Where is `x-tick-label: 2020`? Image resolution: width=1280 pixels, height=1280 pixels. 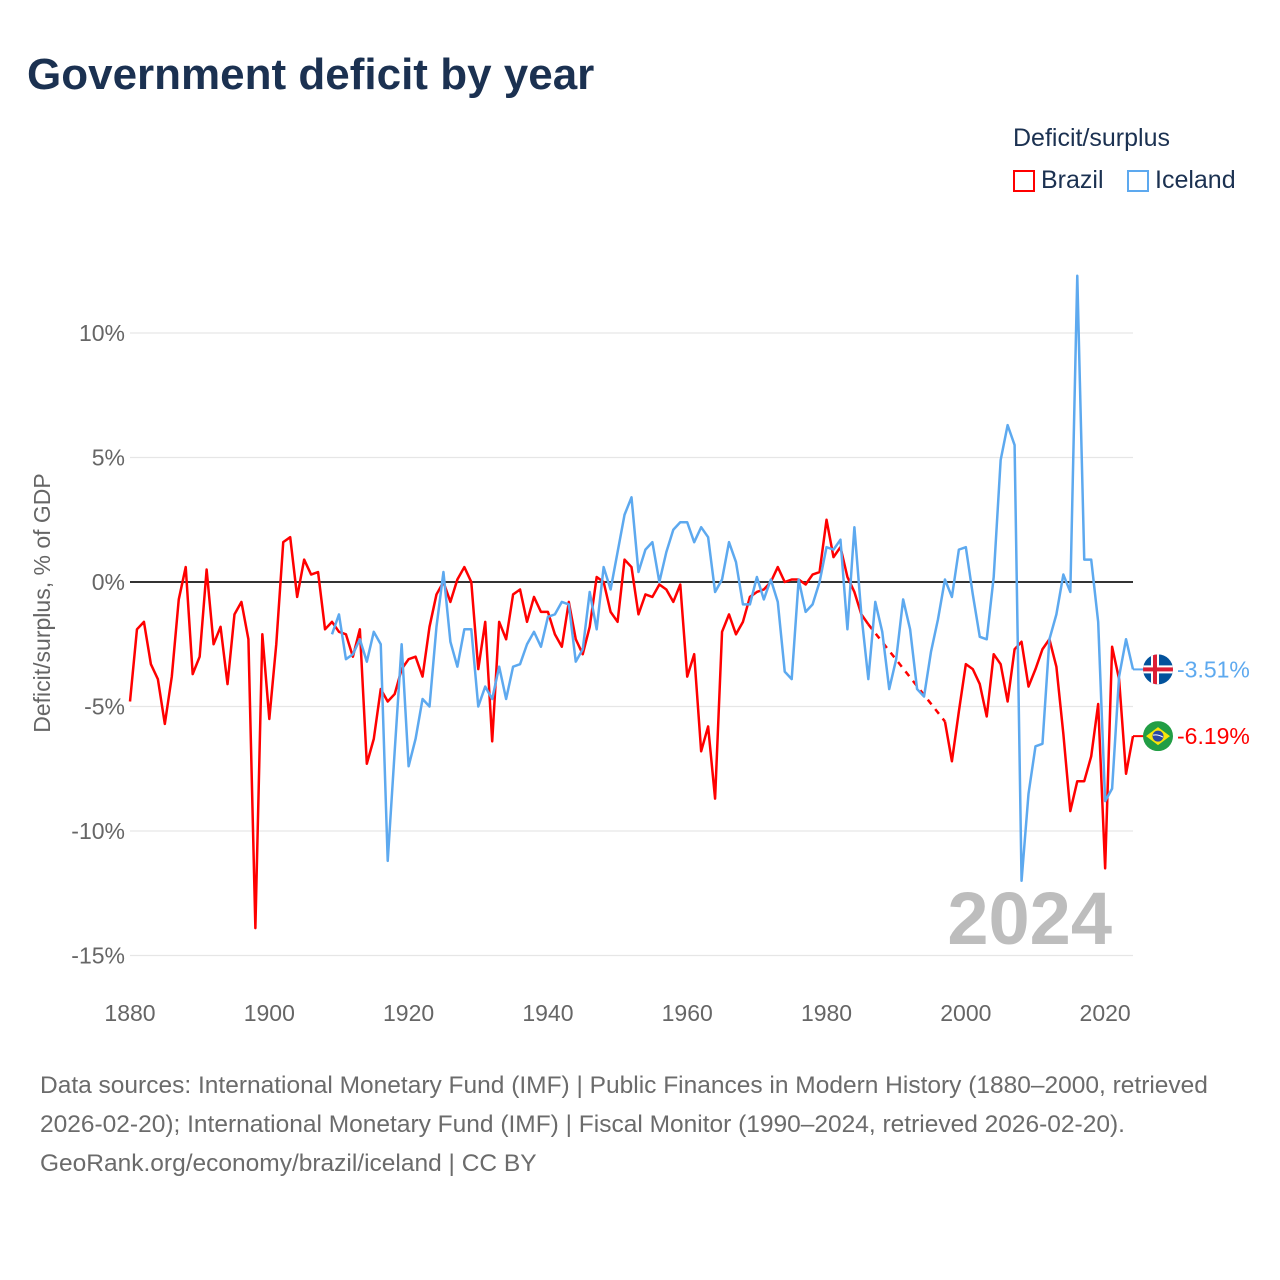
x-tick-label: 2020 is located at coordinates (1105, 1013).